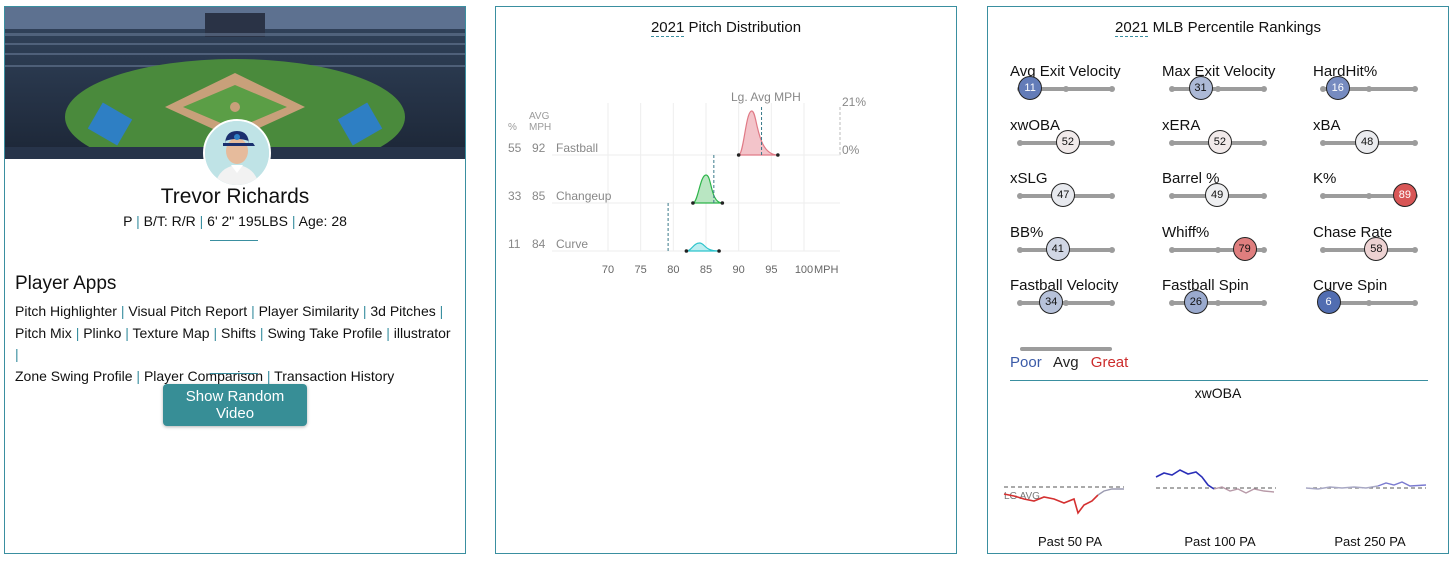 The height and width of the screenshot is (564, 1456). I want to click on player-apps-title: Player Apps, so click(66, 283).